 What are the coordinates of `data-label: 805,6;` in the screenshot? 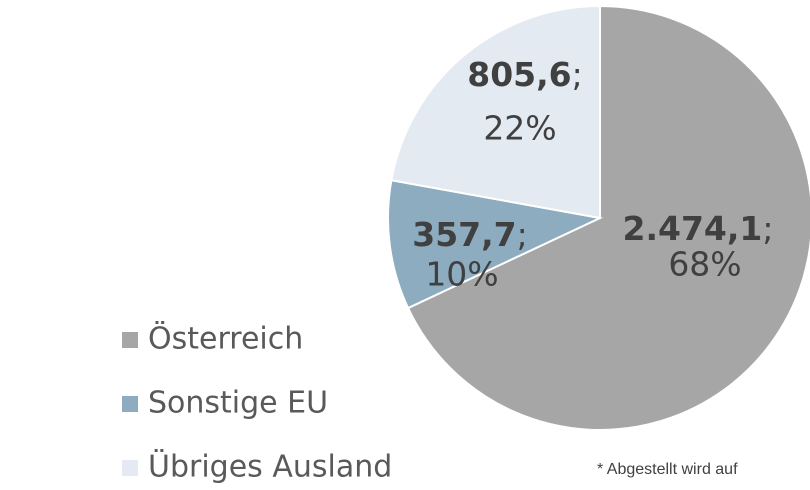 It's located at (525, 74).